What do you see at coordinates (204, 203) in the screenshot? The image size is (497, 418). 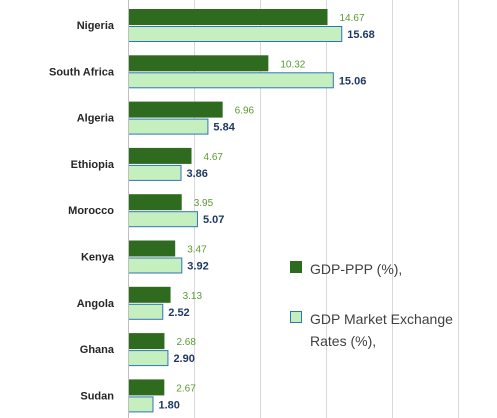 I see `data-label-gdp-ppp: 3.95` at bounding box center [204, 203].